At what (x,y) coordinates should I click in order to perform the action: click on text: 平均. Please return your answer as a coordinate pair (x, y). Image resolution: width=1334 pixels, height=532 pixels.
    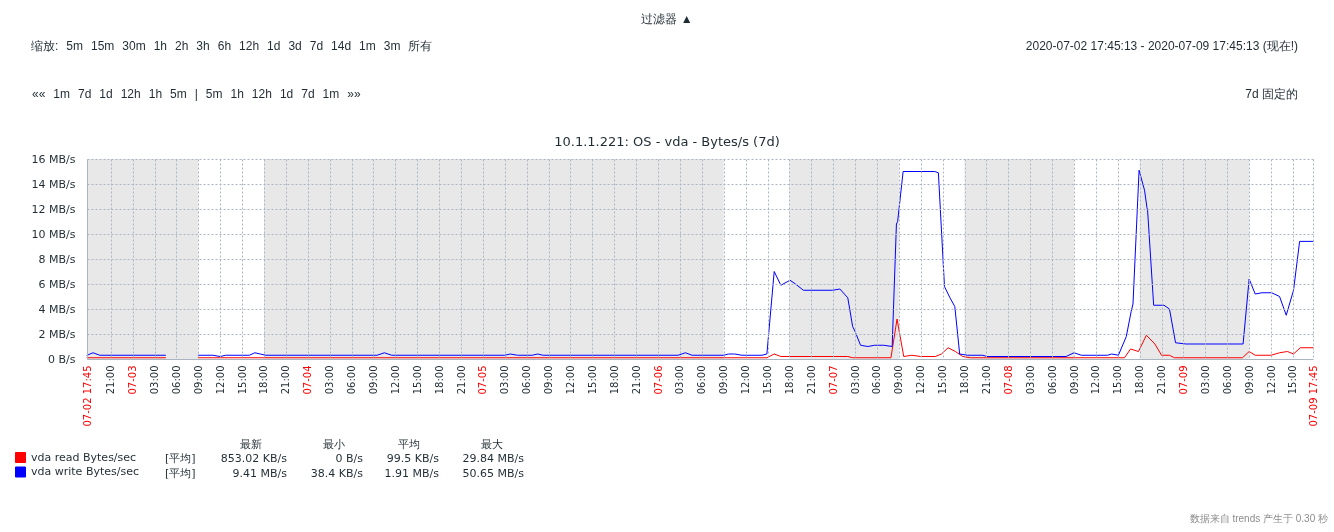
    Looking at the image, I should click on (409, 444).